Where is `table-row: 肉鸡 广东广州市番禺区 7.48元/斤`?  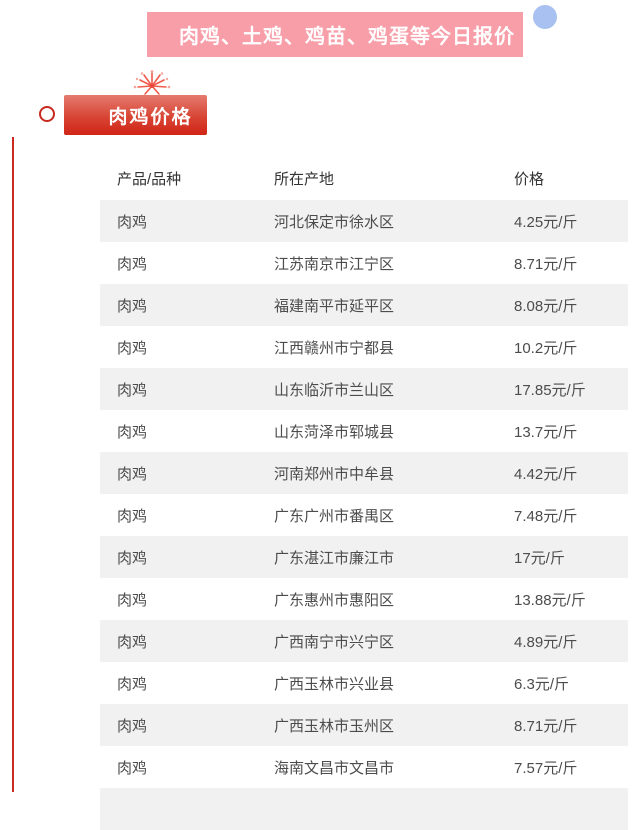
table-row: 肉鸡 广东广州市番禺区 7.48元/斤 is located at coordinates (364, 515).